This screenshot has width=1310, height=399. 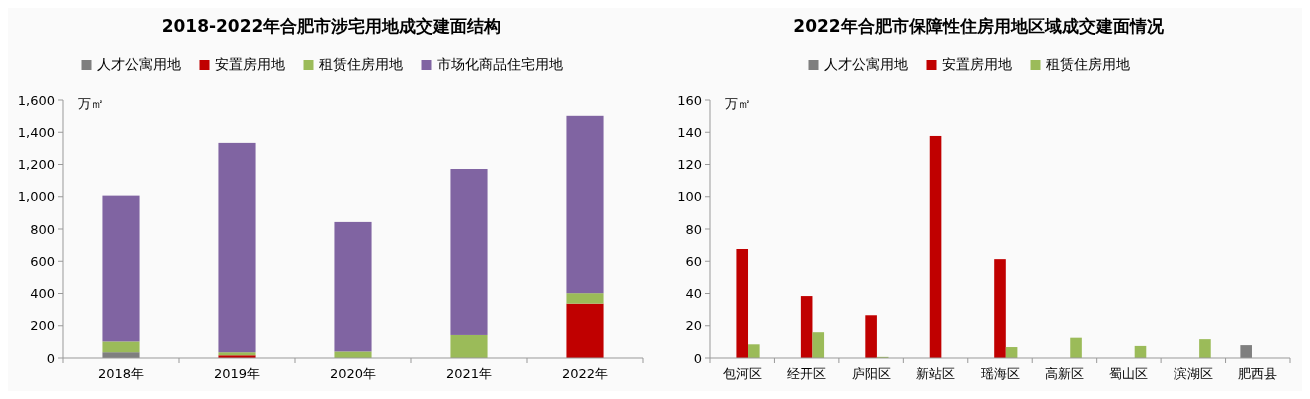 What do you see at coordinates (1129, 373) in the screenshot?
I see `x-tick-label: 蜀山区` at bounding box center [1129, 373].